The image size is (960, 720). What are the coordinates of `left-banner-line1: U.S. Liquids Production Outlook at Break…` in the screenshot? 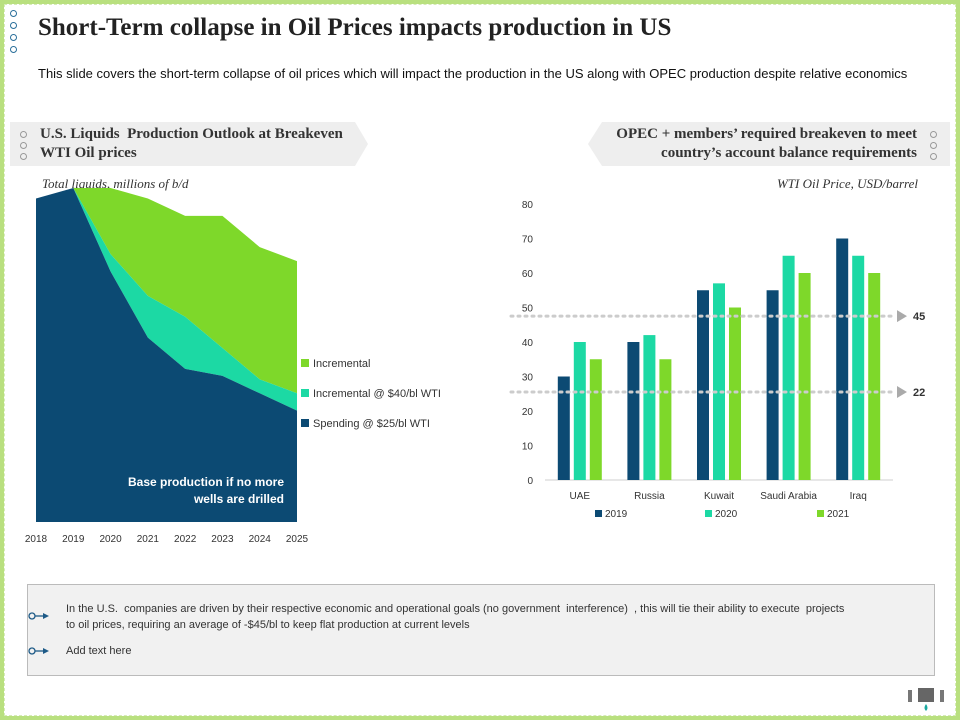 It's located at (191, 134).